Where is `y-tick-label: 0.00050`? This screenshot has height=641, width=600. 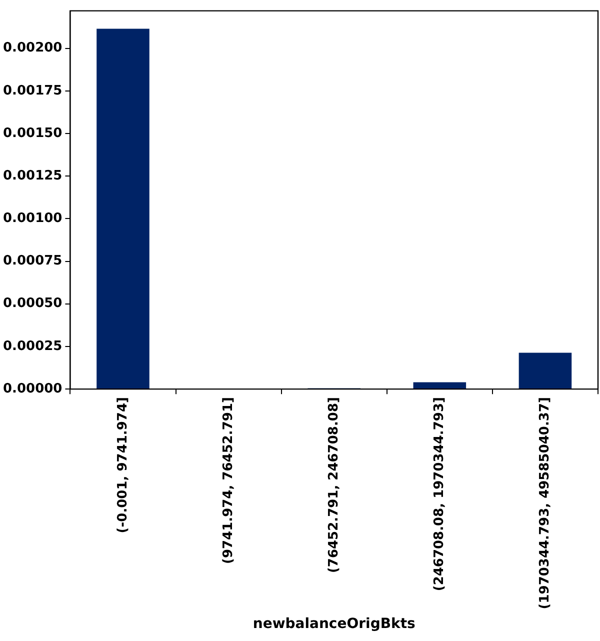
y-tick-label: 0.00050 is located at coordinates (32, 304).